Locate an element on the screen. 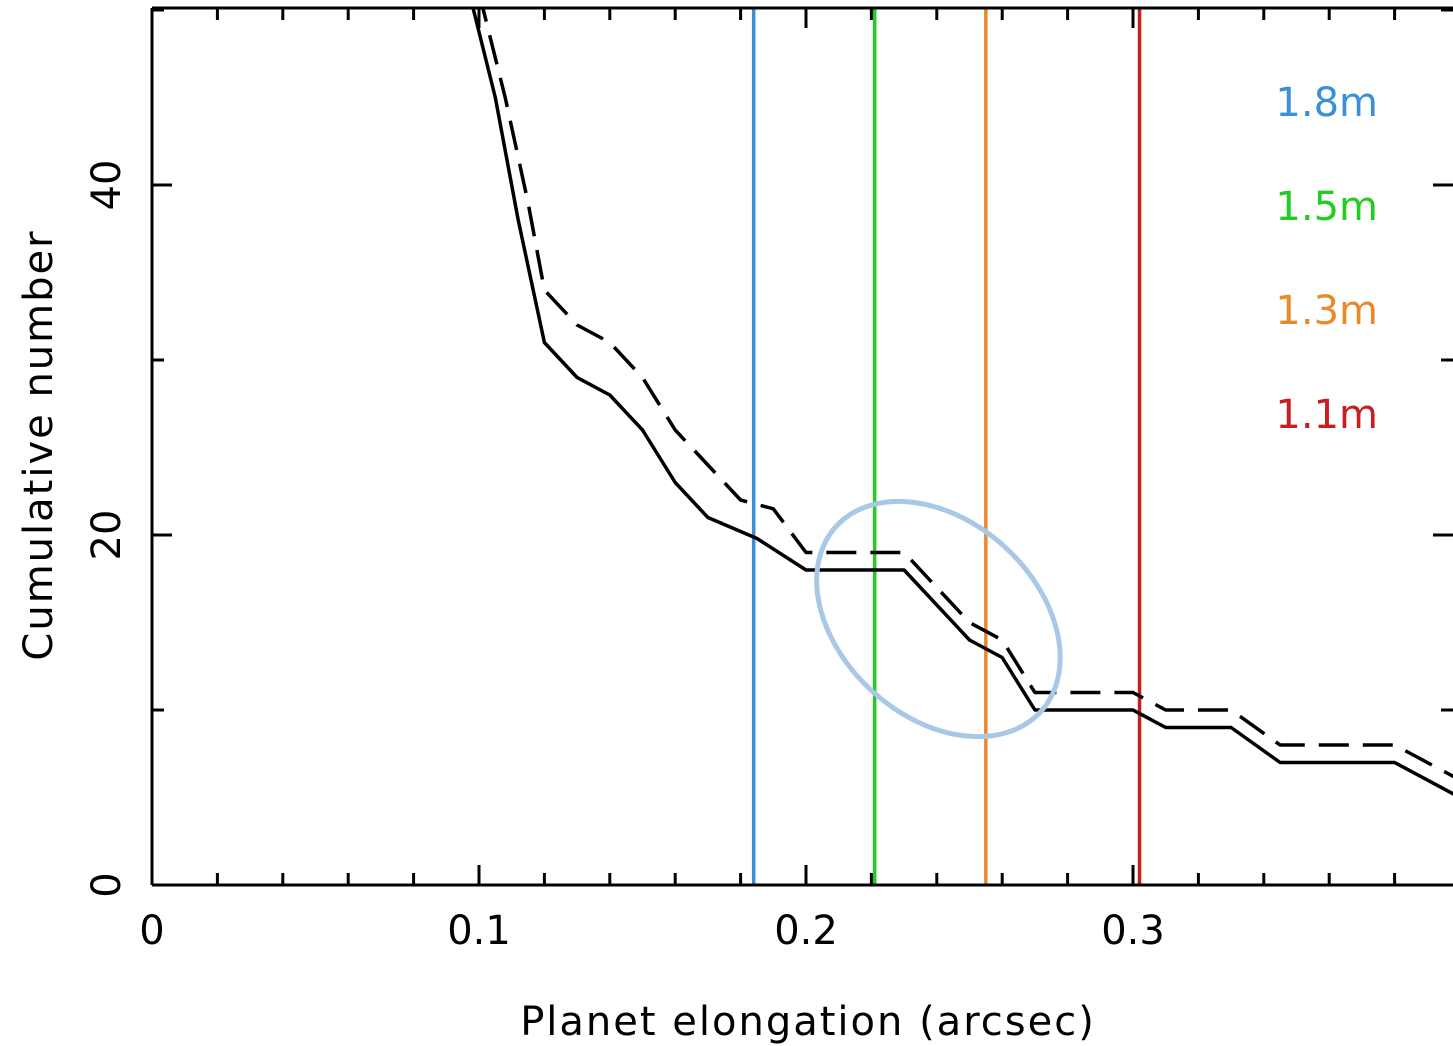 This screenshot has width=1453, height=1046. legend-label: 1.3m is located at coordinates (1326, 311).